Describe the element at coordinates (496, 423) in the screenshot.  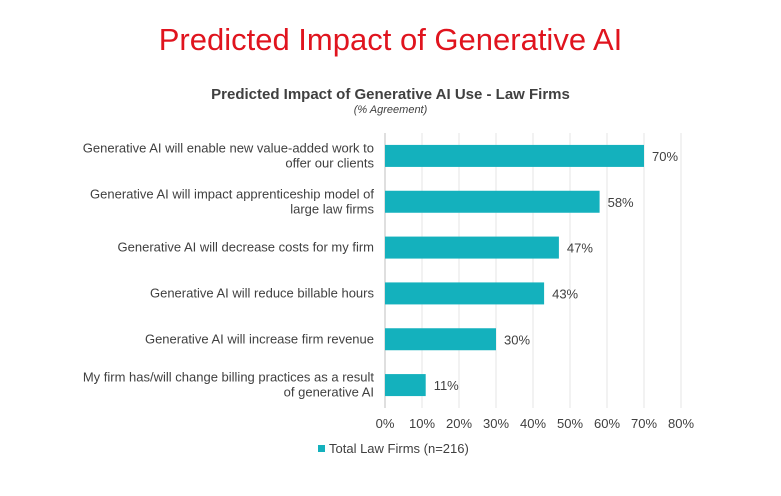
I see `x-tick-label: 30%` at that location.